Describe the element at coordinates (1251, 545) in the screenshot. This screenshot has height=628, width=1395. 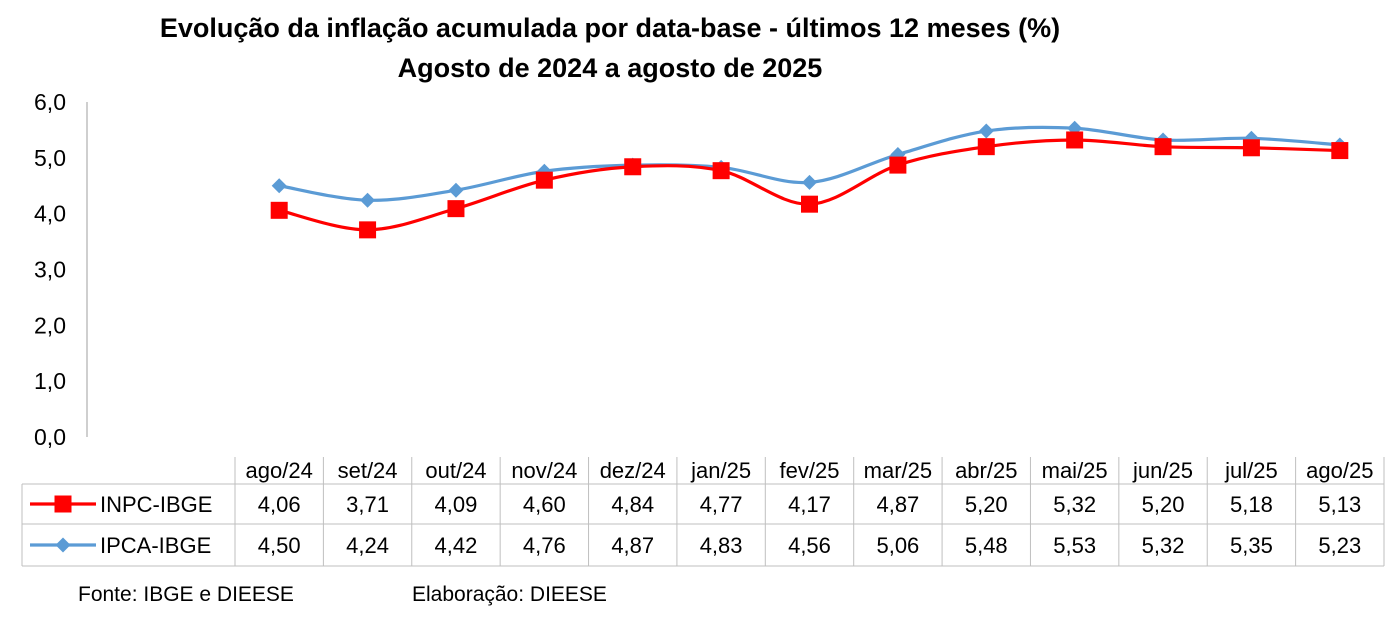
I see `data-value-label: 5,35` at that location.